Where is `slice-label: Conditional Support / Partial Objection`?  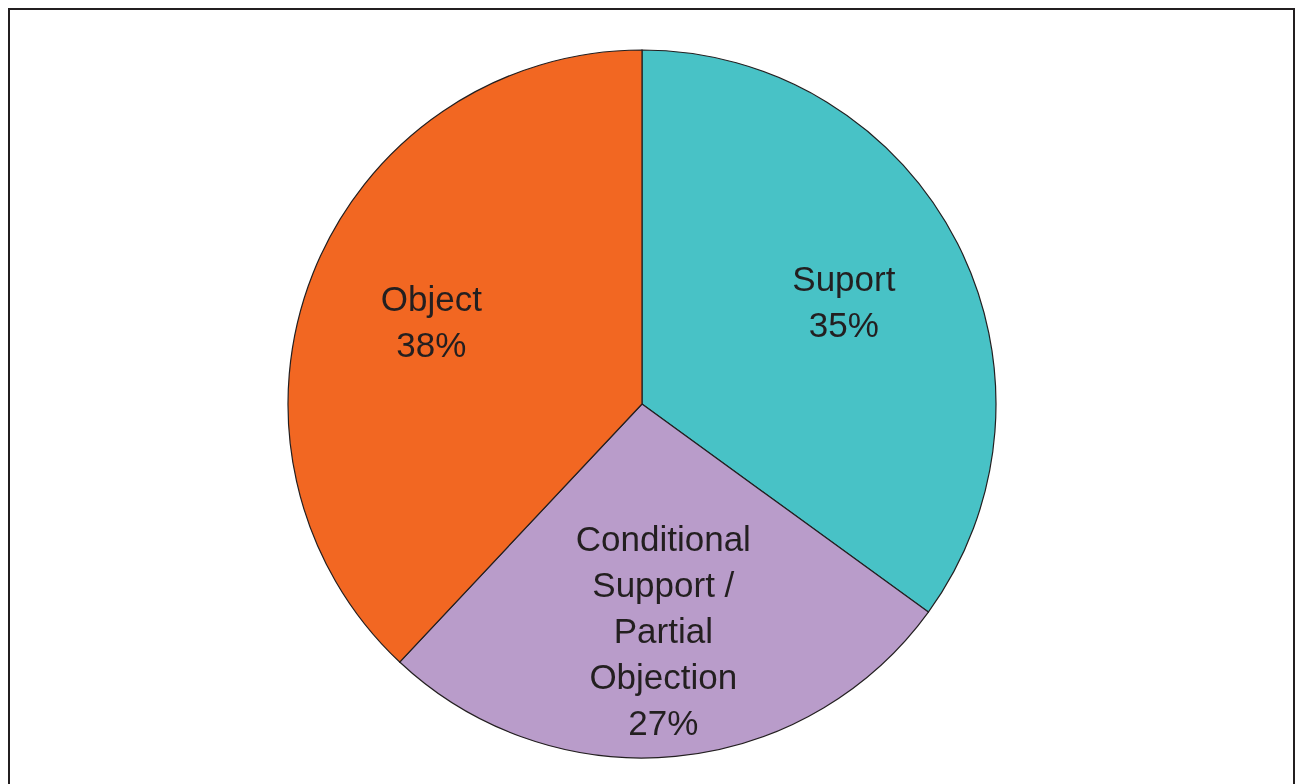 slice-label: Conditional Support / Partial Objection is located at coordinates (663, 607).